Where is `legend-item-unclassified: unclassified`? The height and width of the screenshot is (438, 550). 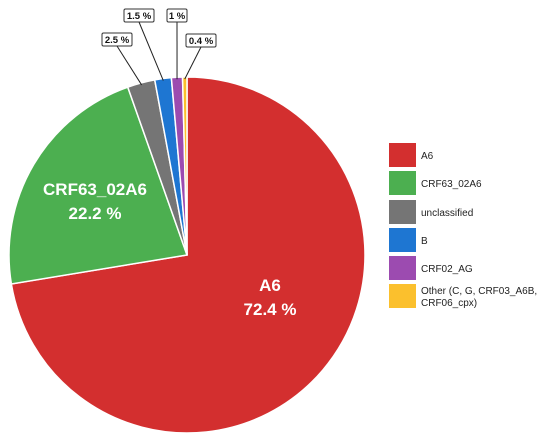
legend-item-unclassified: unclassified is located at coordinates (431, 212).